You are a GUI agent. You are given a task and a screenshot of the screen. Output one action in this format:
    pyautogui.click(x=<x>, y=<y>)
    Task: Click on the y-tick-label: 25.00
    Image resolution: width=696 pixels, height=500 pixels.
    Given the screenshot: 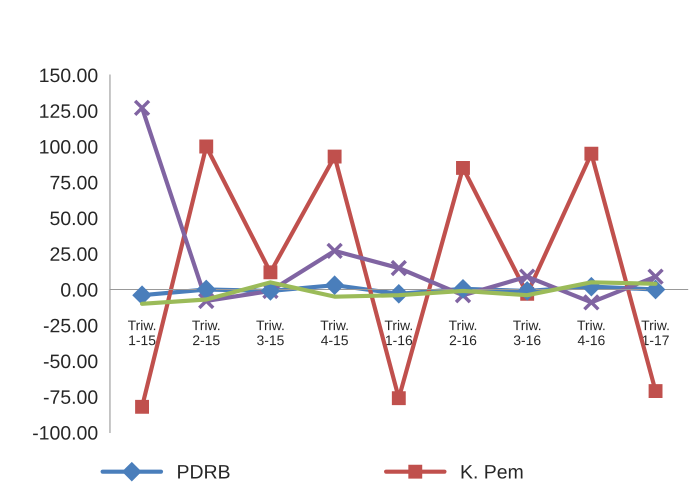 What is the action you would take?
    pyautogui.click(x=74, y=254)
    